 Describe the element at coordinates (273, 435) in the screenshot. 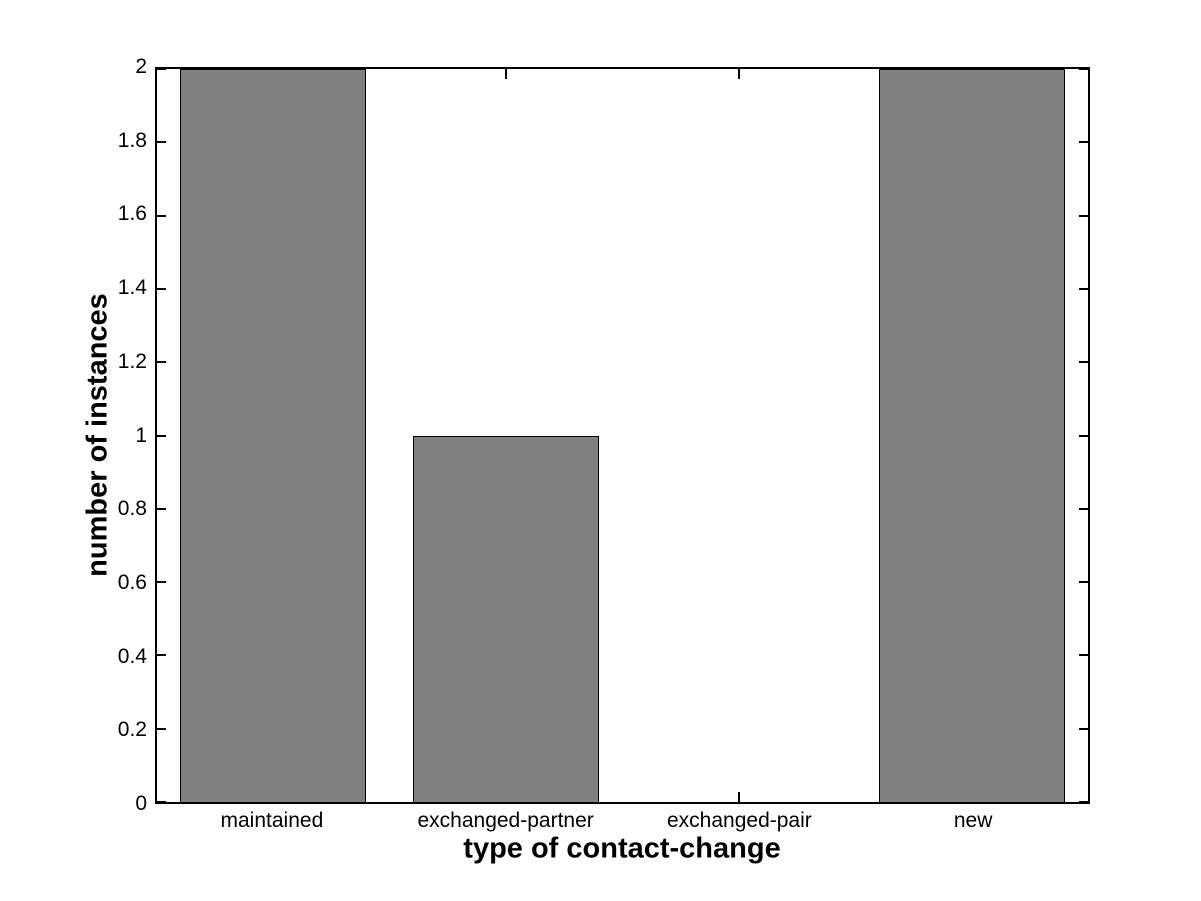

I see `bar-maintained` at that location.